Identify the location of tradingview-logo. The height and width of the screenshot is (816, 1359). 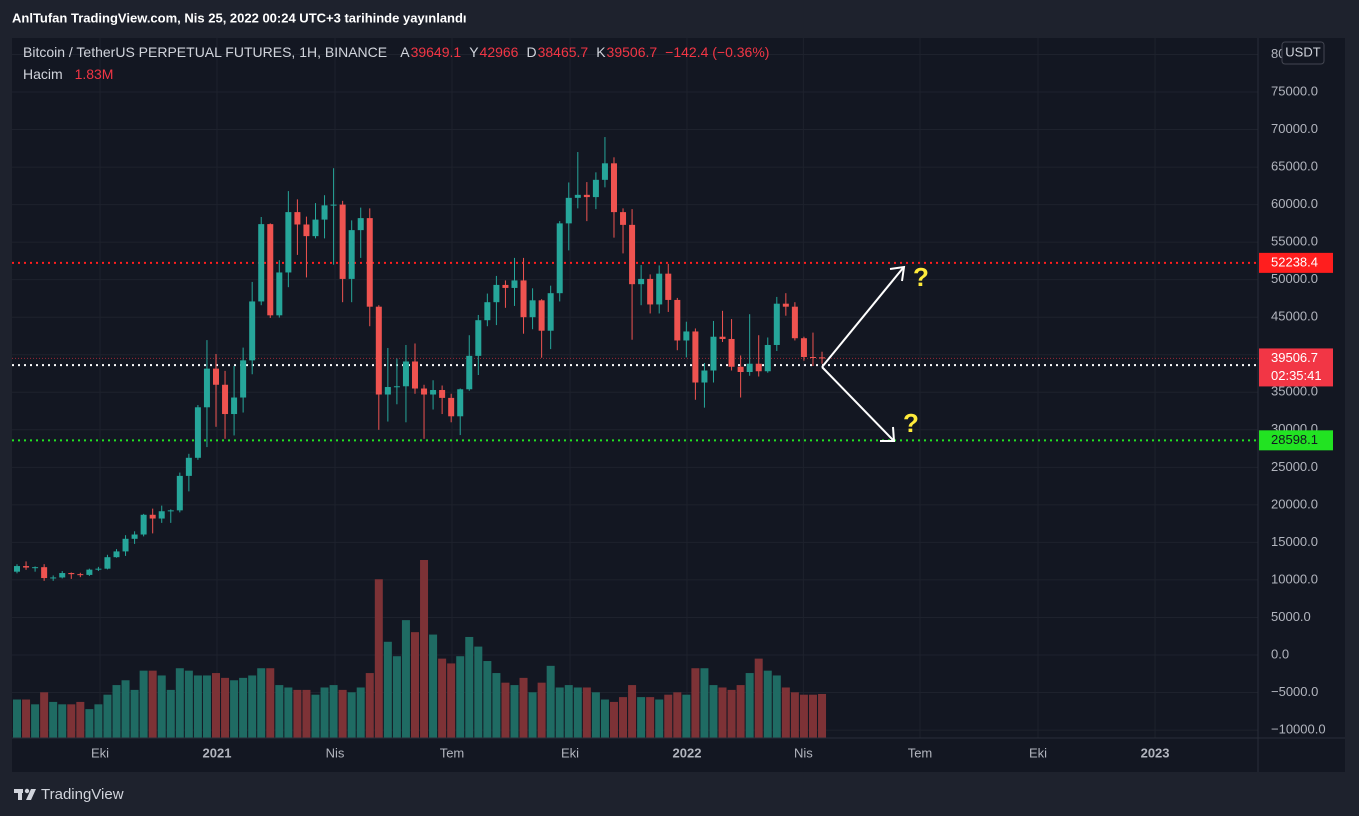
(25, 794).